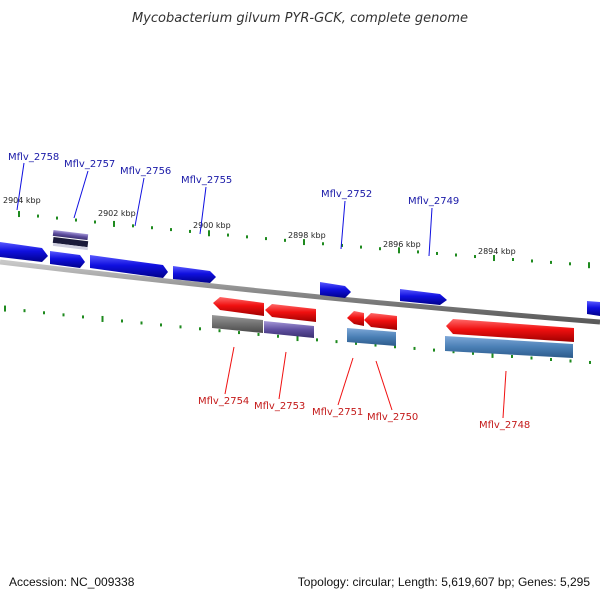  I want to click on reverse-gene-track, so click(393, 327).